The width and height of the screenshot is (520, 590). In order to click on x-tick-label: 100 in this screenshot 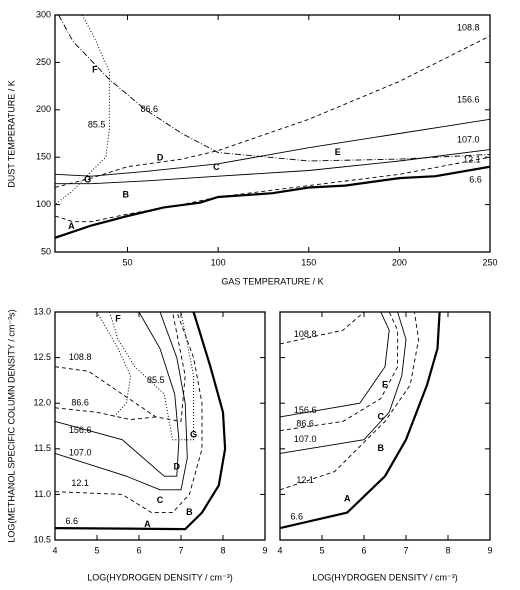, I will do `click(218, 262)`.